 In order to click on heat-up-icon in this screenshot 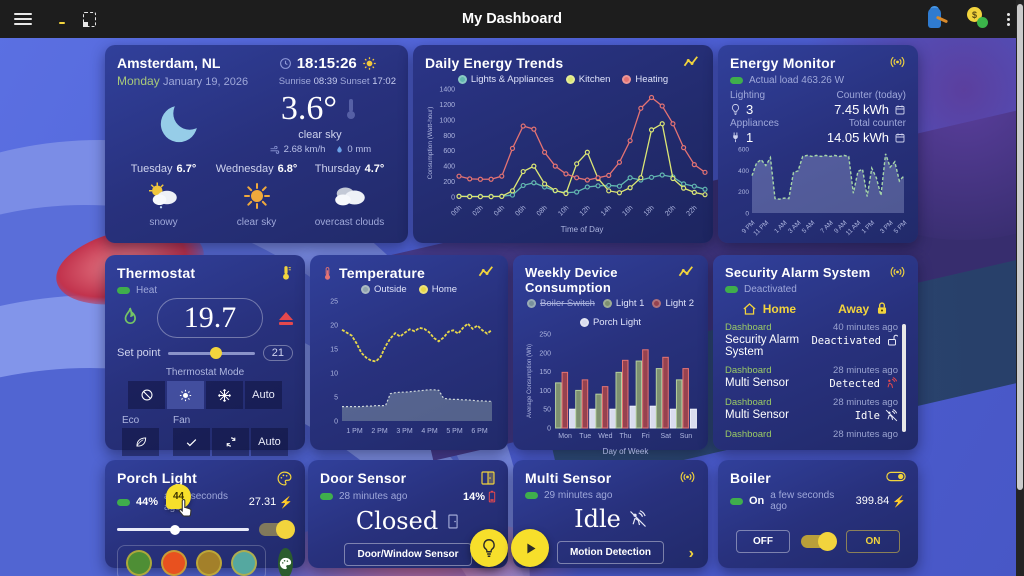, I will do `click(286, 318)`.